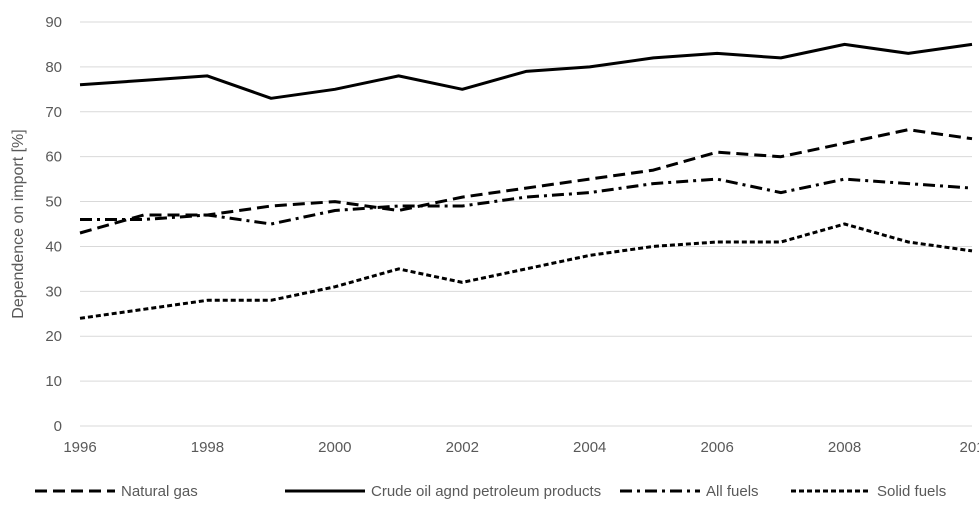 This screenshot has width=979, height=508. Describe the element at coordinates (58, 426) in the screenshot. I see `y-tick-label: 0` at that location.